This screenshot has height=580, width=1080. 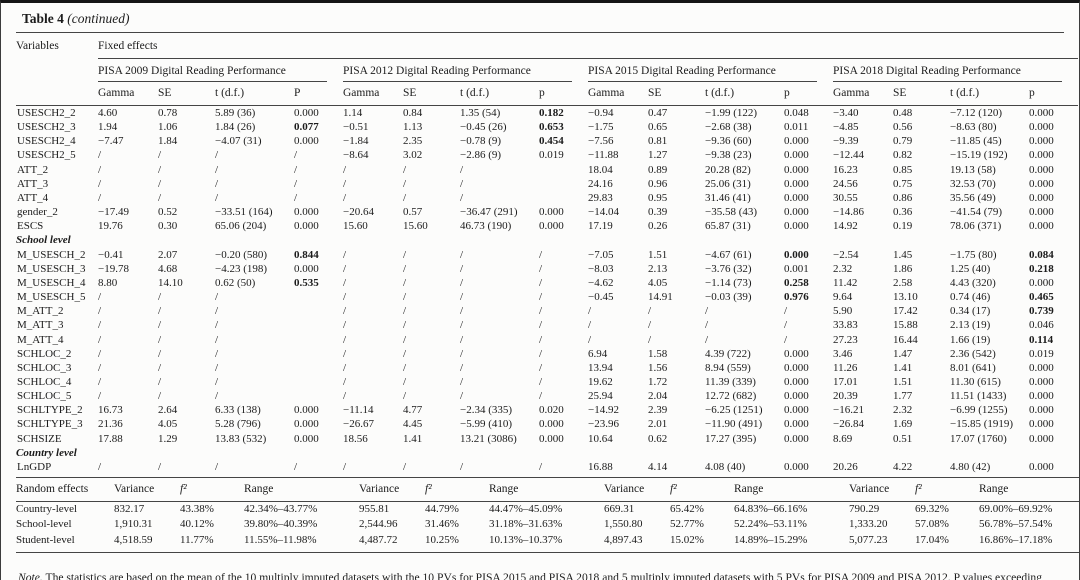 I want to click on value-cell: 4.05, so click(x=168, y=424).